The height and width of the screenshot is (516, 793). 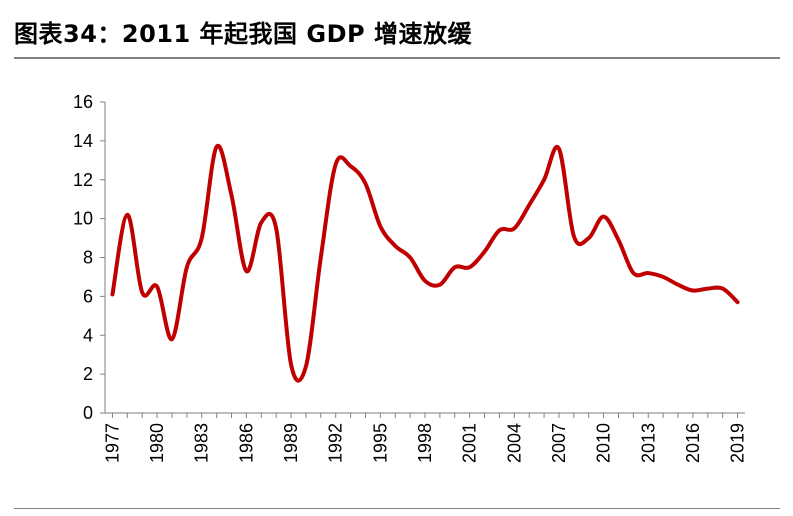 I want to click on y-tick-label: 6, so click(x=88, y=296).